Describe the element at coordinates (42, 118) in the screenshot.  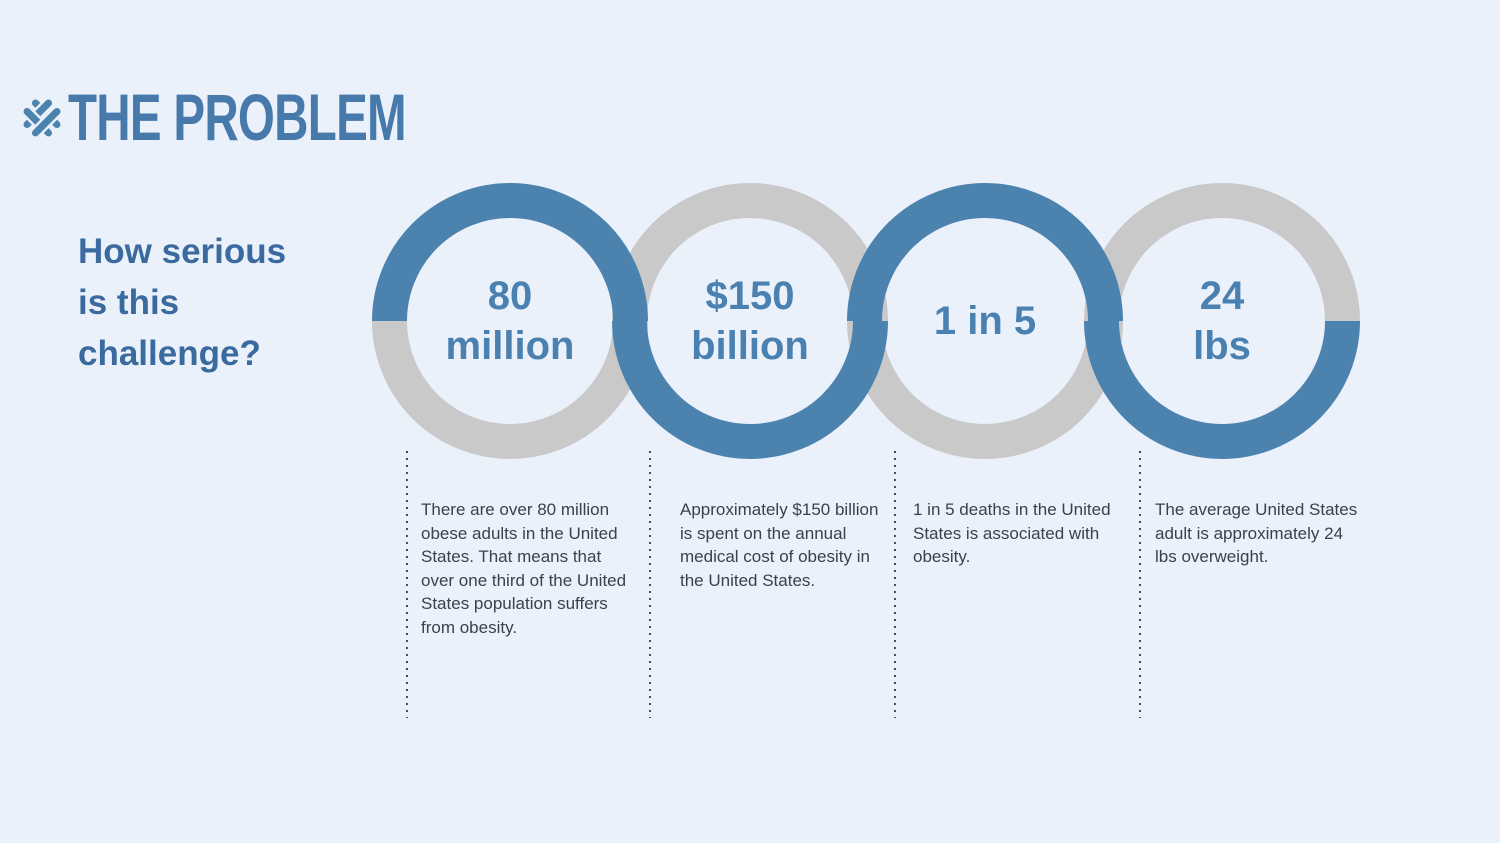
I see `weave-logo-icon` at that location.